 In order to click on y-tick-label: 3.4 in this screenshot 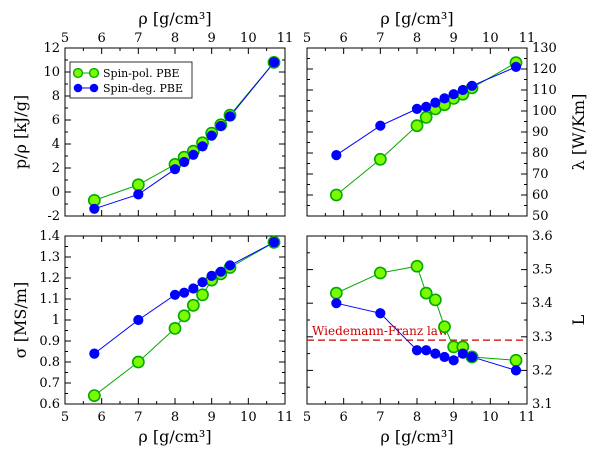, I will do `click(542, 303)`.